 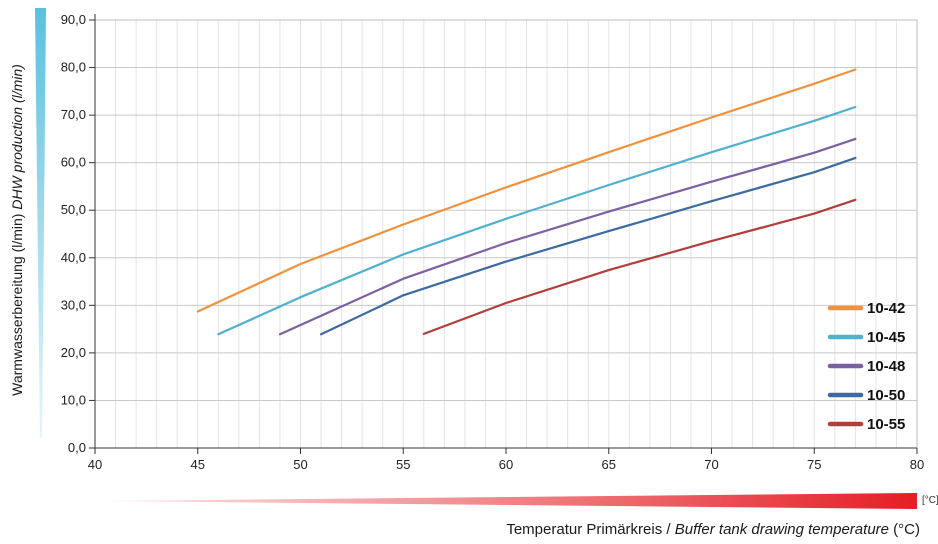 I want to click on x-tick-label: 60, so click(x=506, y=464).